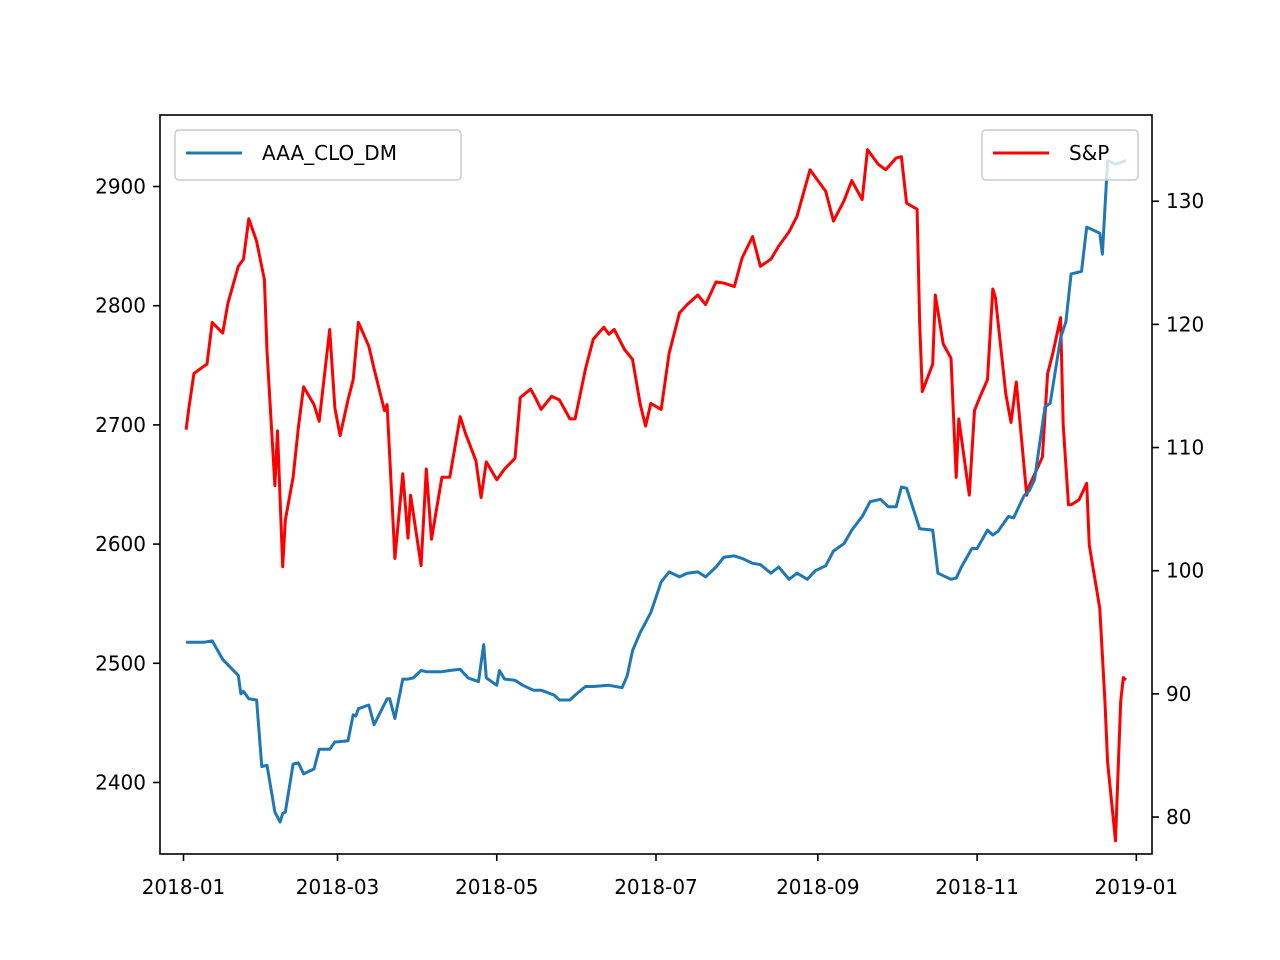 This screenshot has height=960, width=1280. Describe the element at coordinates (1089, 153) in the screenshot. I see `legend-label-sp: S&P` at that location.